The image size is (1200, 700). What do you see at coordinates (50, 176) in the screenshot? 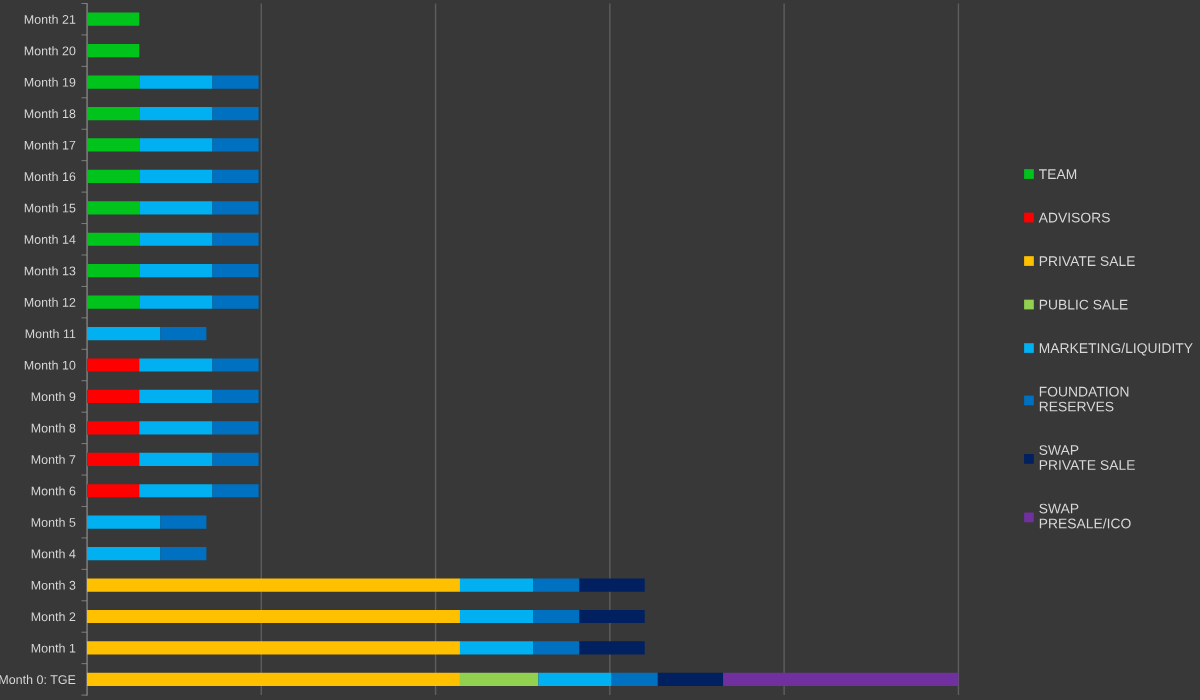
I see `y-tick-label: Month 16` at bounding box center [50, 176].